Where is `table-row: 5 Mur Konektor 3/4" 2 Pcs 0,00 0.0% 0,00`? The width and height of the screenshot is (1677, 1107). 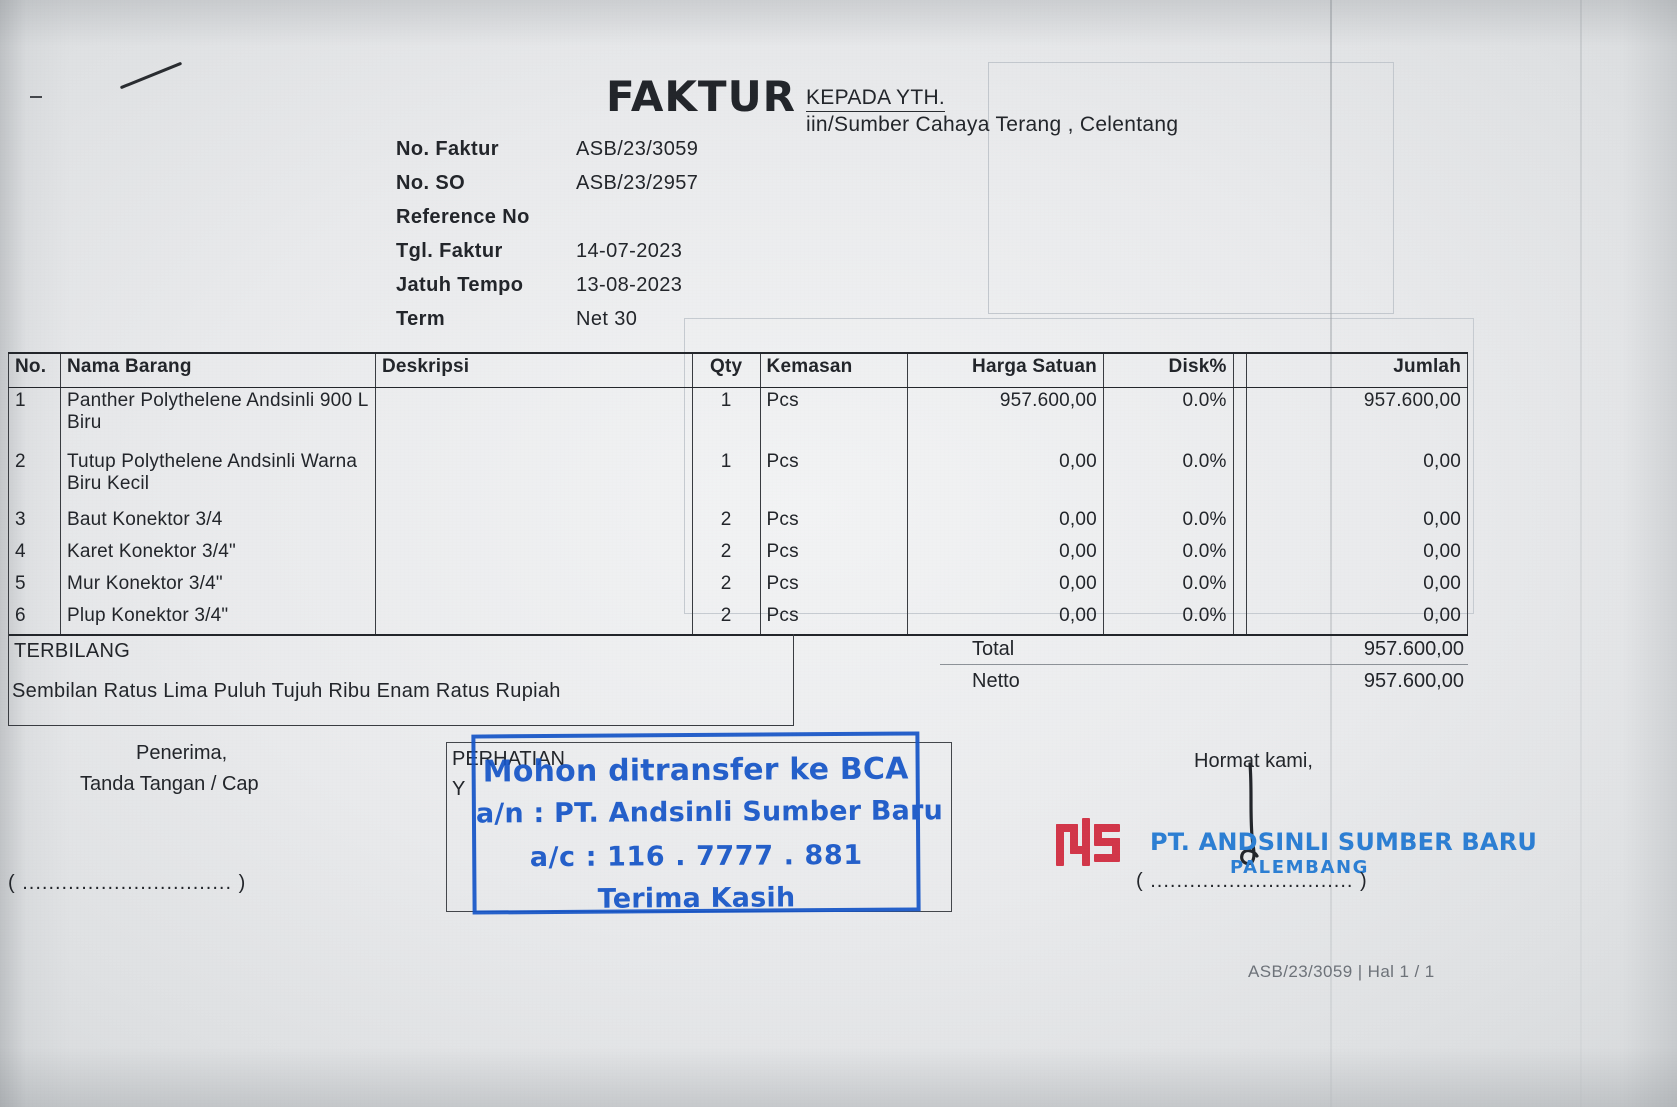 table-row: 5 Mur Konektor 3/4" 2 Pcs 0,00 0.0% 0,00 is located at coordinates (738, 587).